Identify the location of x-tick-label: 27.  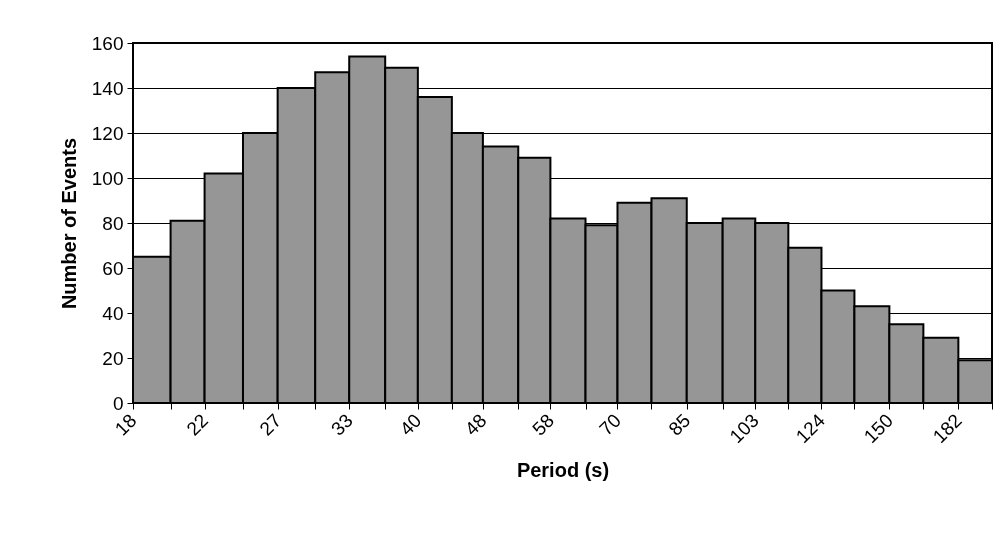
(270, 424).